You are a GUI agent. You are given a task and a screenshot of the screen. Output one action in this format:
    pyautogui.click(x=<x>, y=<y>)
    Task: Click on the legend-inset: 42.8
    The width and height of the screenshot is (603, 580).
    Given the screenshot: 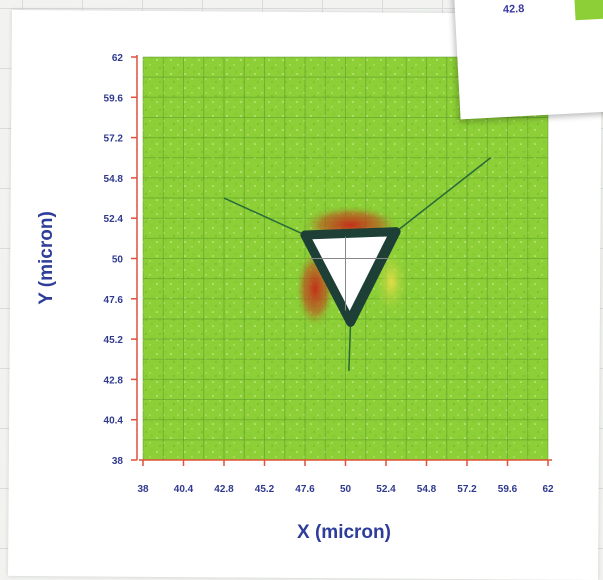 What is the action you would take?
    pyautogui.click(x=528, y=60)
    